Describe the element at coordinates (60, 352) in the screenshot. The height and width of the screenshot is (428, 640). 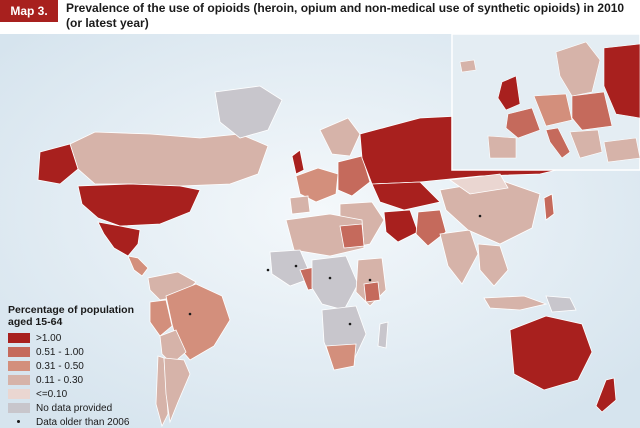
I see `legend-label: 0.51 - 1.00` at that location.